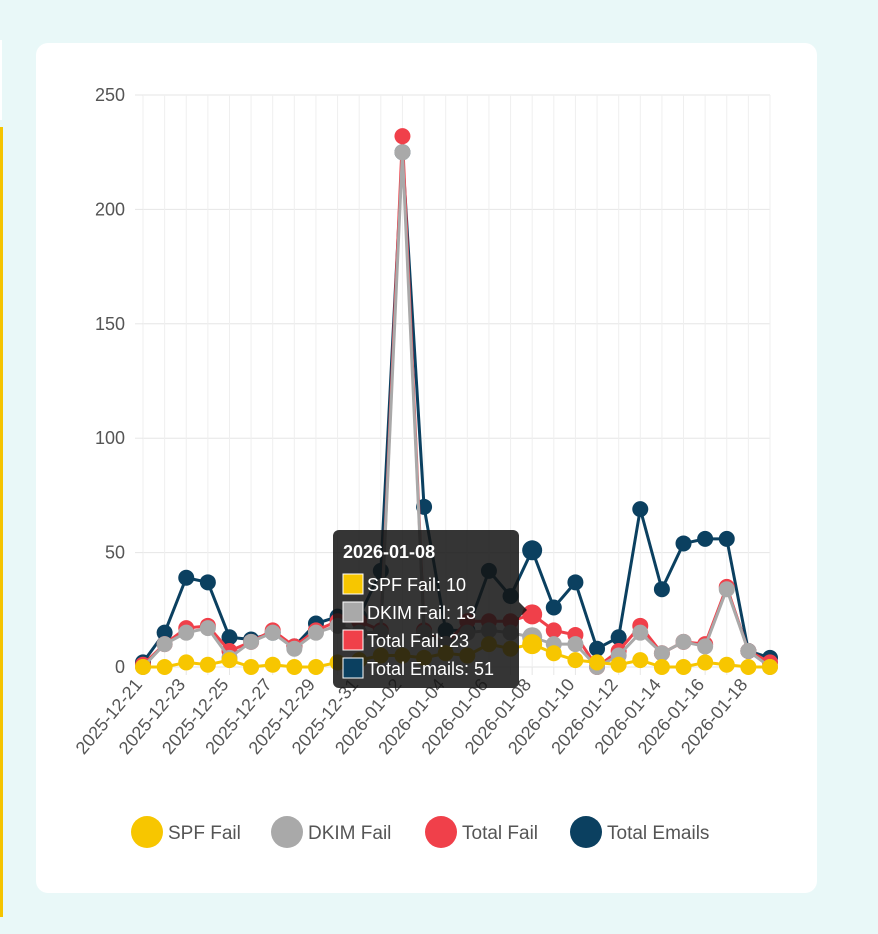 The width and height of the screenshot is (878, 934). What do you see at coordinates (1, 80) in the screenshot?
I see `left-panel-edge` at bounding box center [1, 80].